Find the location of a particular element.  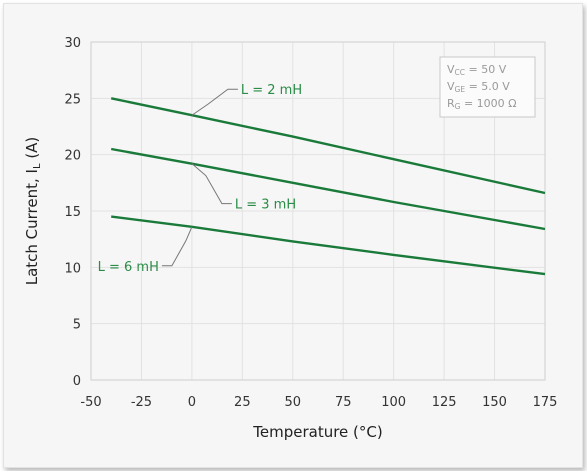

x-tick-label: 100 is located at coordinates (393, 402).